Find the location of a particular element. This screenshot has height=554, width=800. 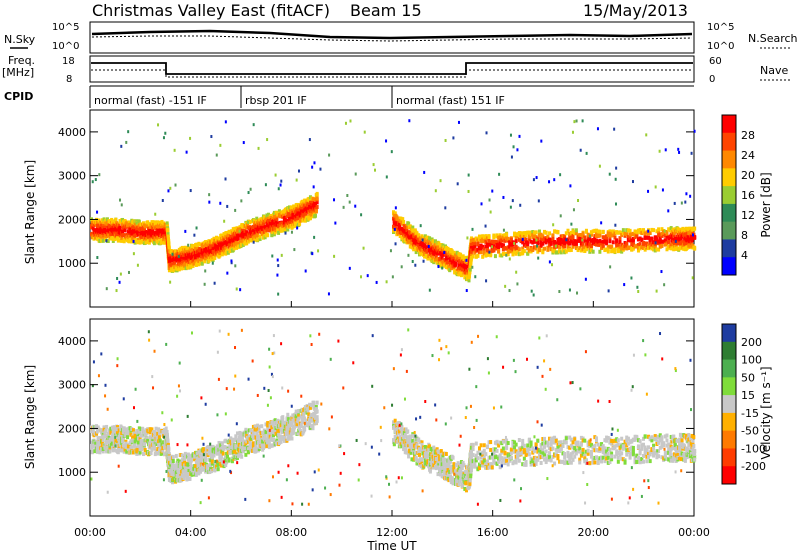

nave-tick-top: 60 is located at coordinates (715, 61).